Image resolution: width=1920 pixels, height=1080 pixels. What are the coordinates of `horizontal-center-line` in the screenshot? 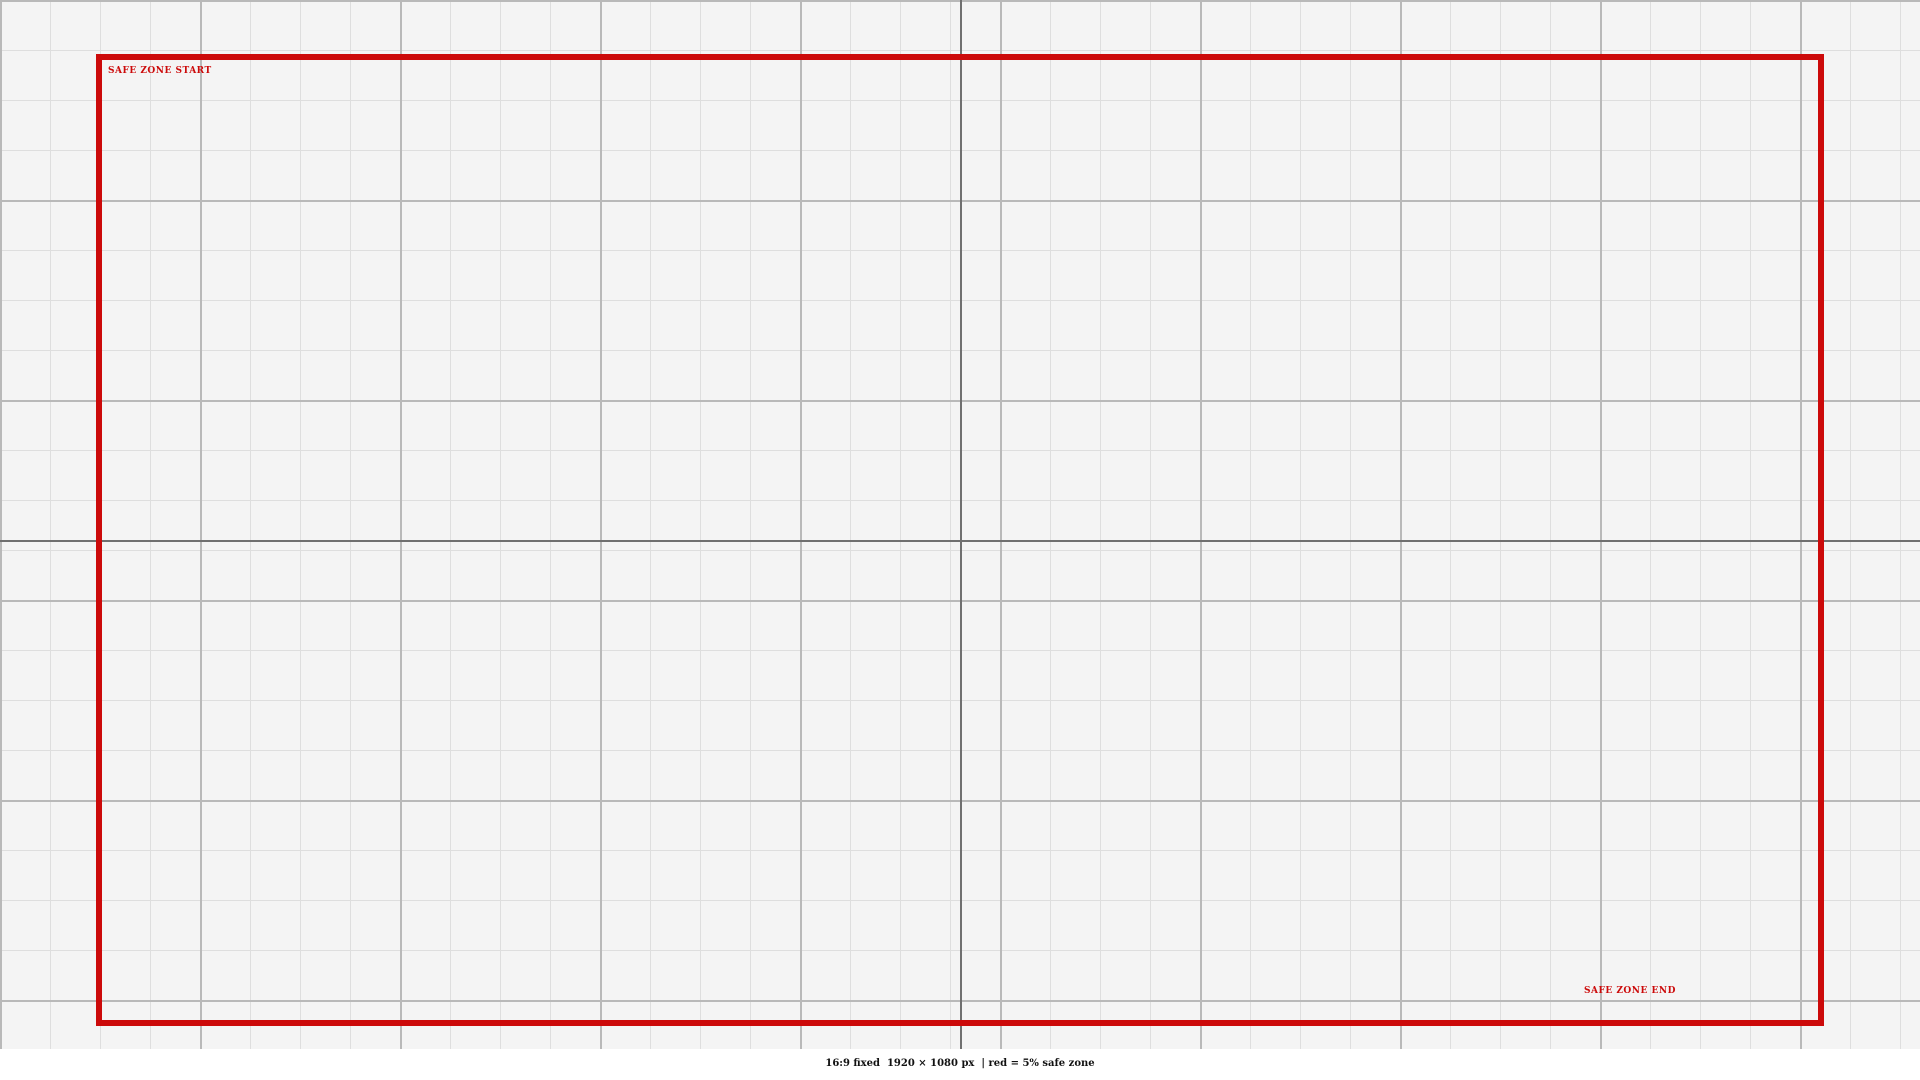 It's located at (960, 541).